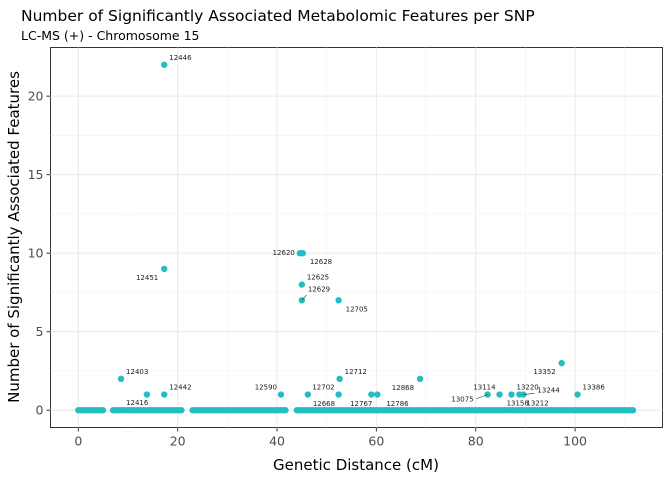 This screenshot has width=672, height=480. What do you see at coordinates (544, 372) in the screenshot?
I see `point-annotation-label: 13352` at bounding box center [544, 372].